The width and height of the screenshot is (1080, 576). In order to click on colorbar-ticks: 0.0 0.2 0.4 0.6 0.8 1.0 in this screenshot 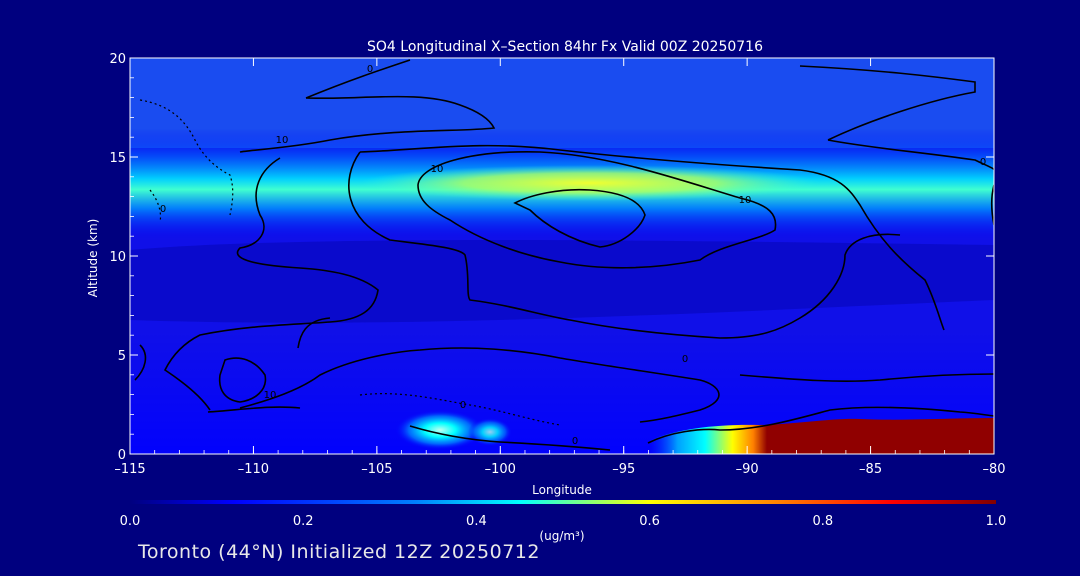, I will do `click(563, 521)`.